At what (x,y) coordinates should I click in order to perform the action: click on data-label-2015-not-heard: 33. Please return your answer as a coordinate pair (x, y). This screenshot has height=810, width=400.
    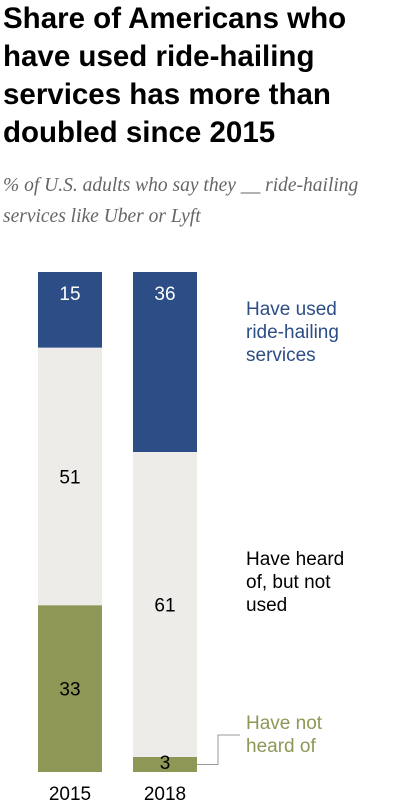
    Looking at the image, I should click on (69, 690).